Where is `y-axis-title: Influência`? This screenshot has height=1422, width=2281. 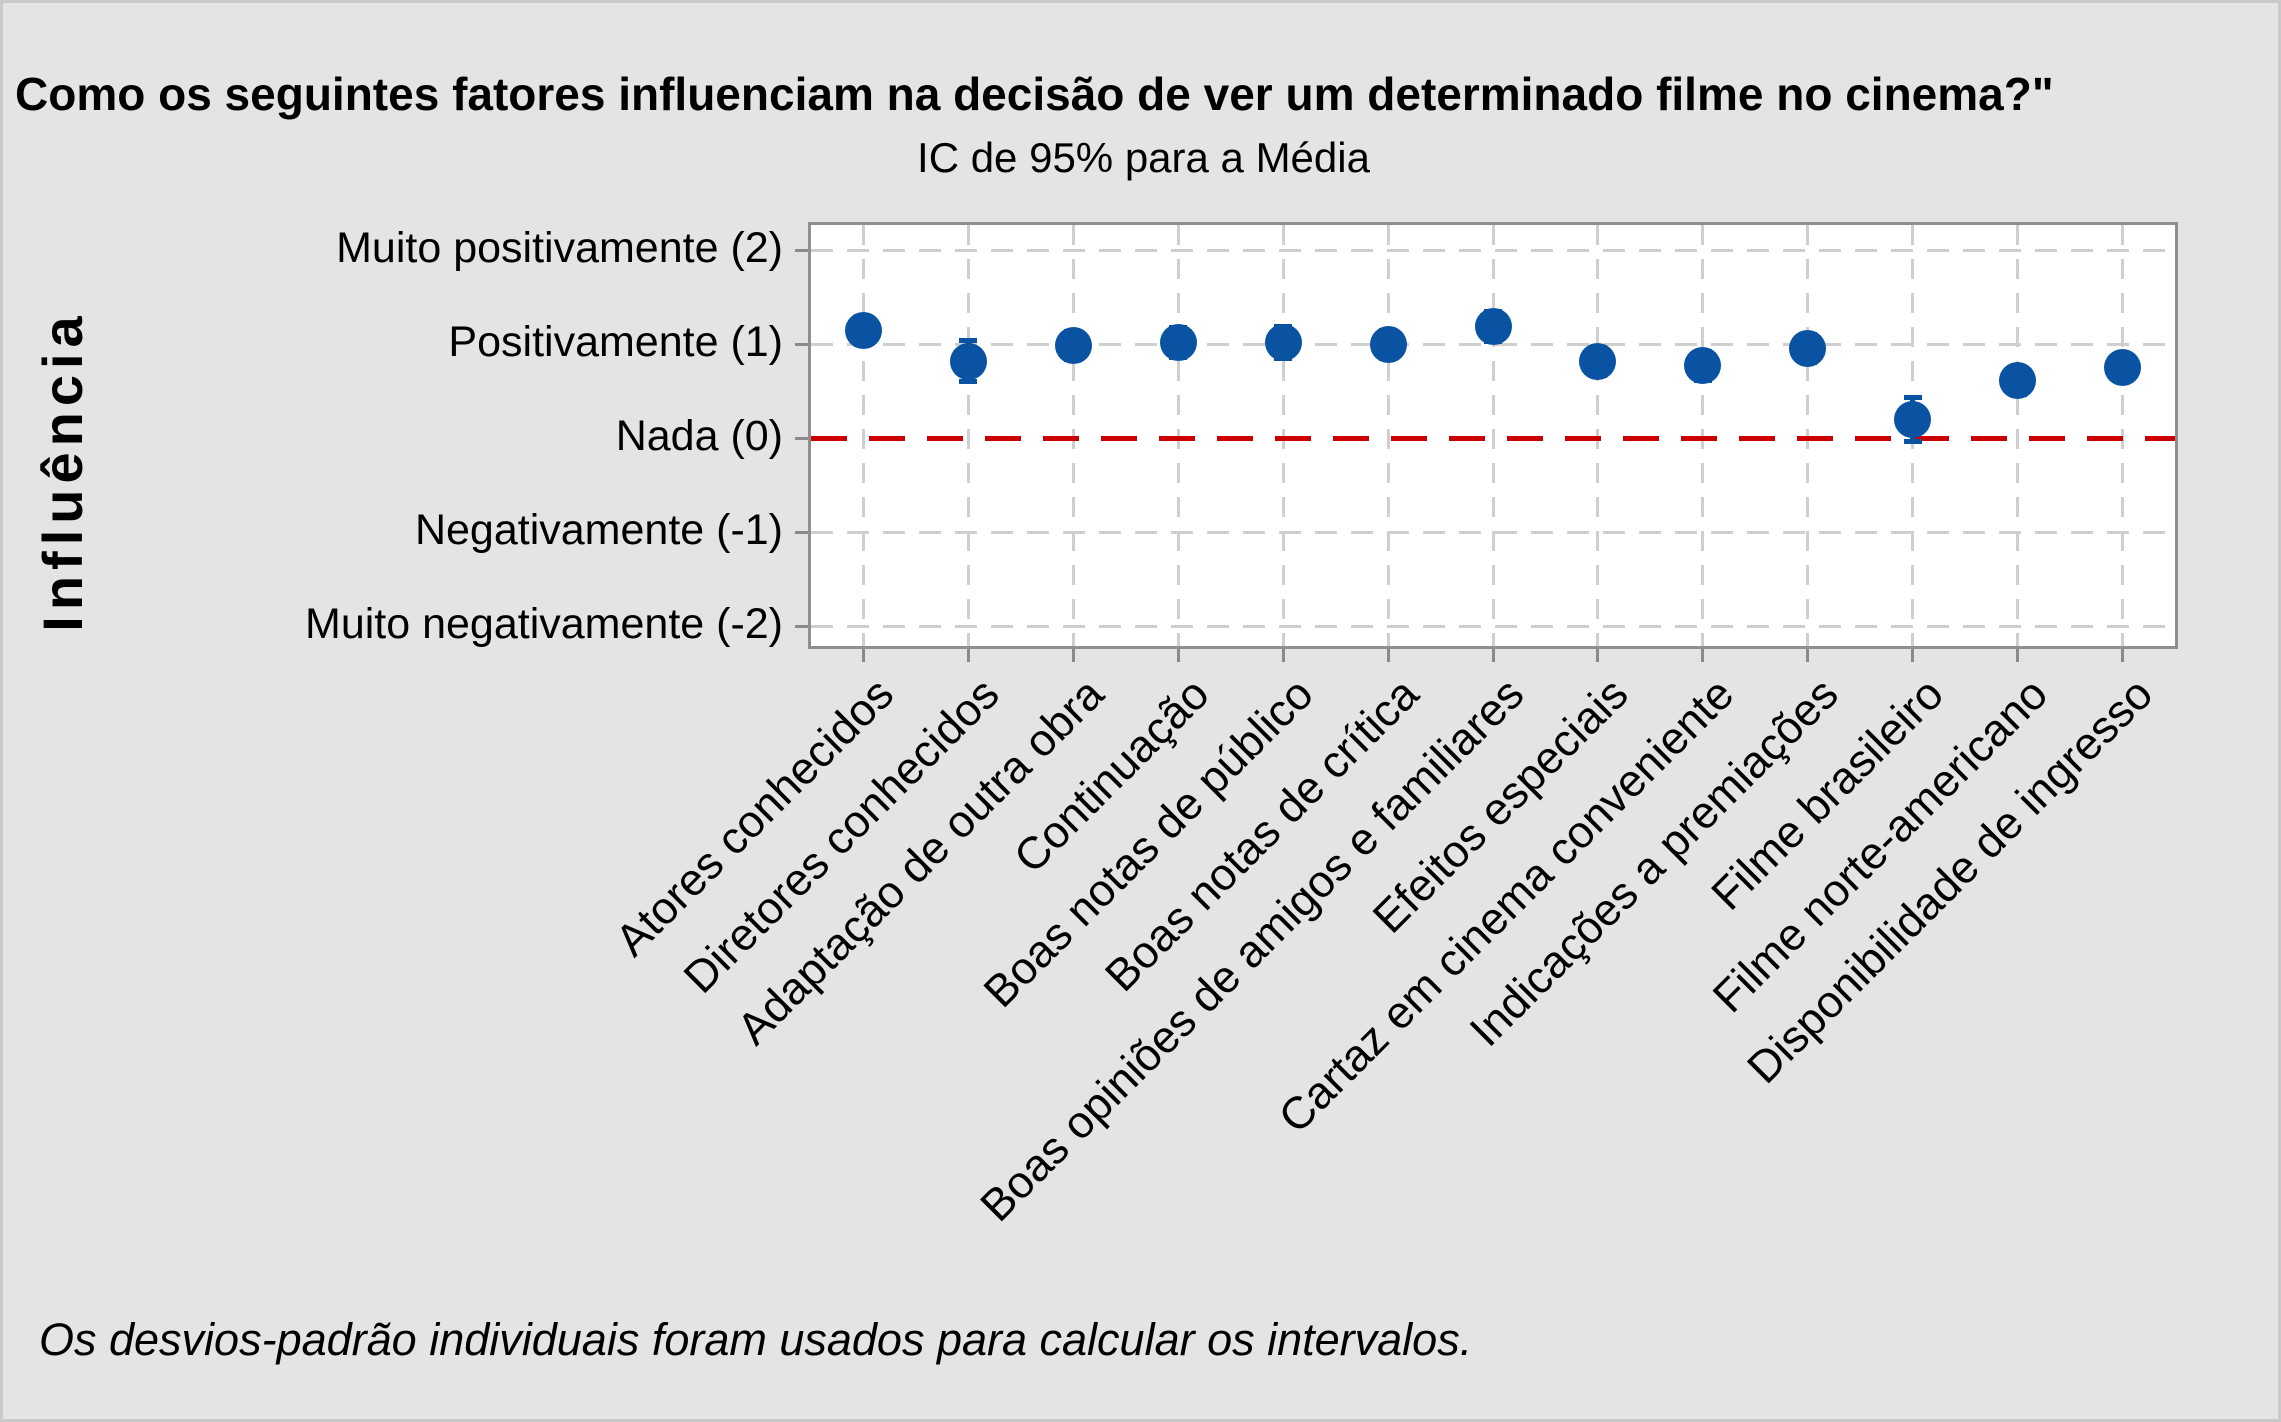 y-axis-title: Influência is located at coordinates (62, 471).